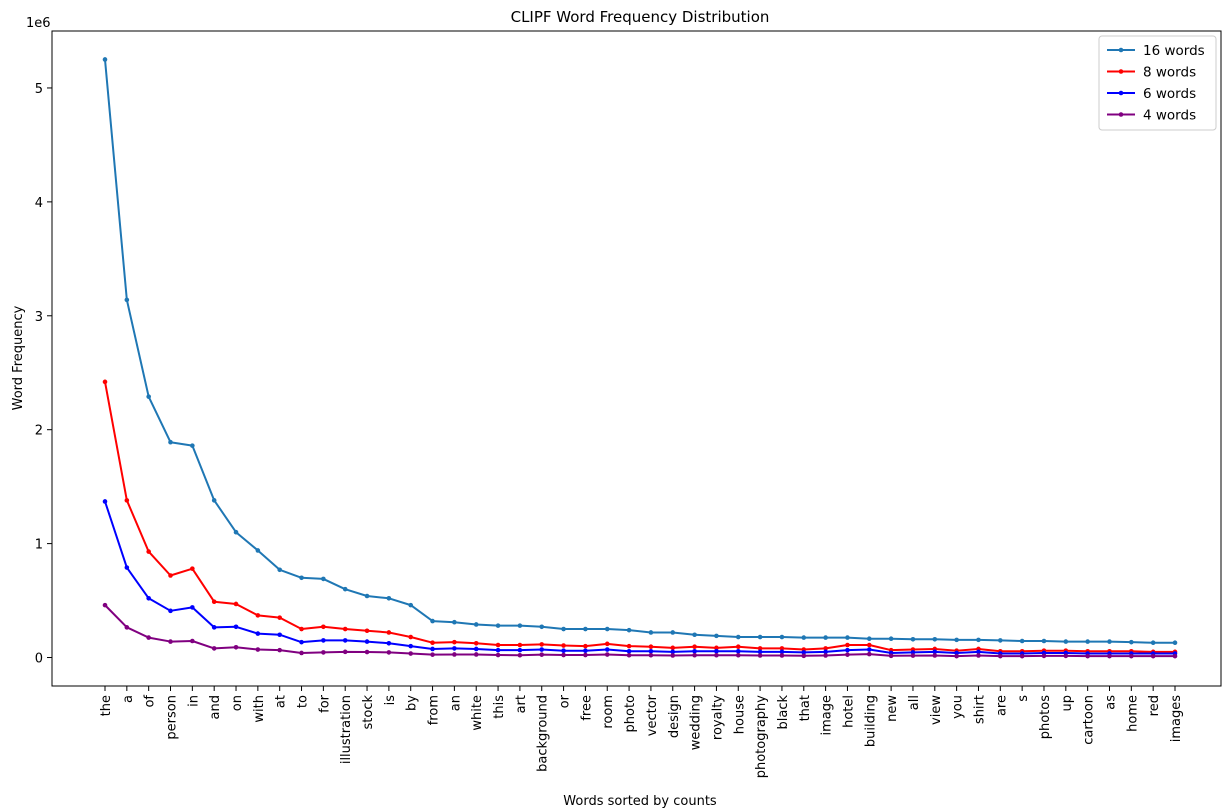 The height and width of the screenshot is (809, 1222). What do you see at coordinates (303, 701) in the screenshot?
I see `x-tick-label: to` at bounding box center [303, 701].